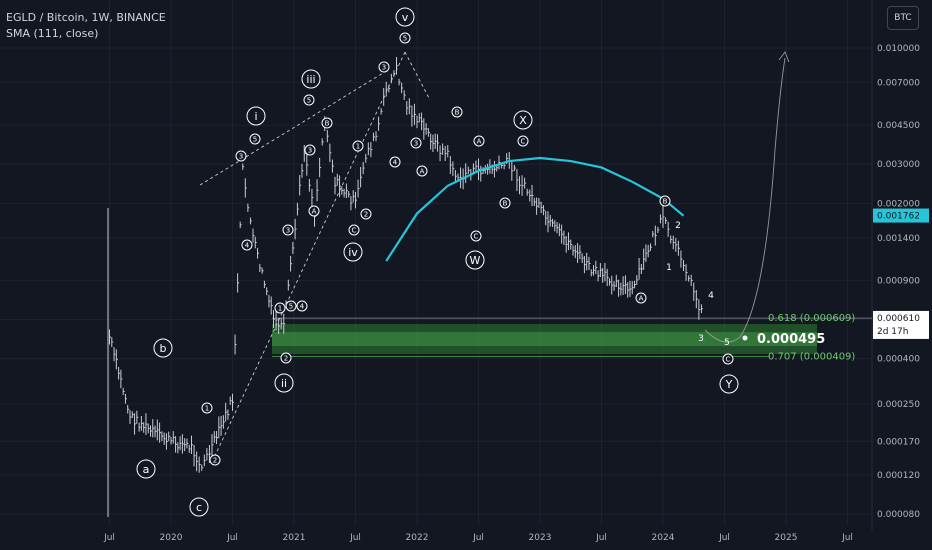  I want to click on wave-label: W, so click(475, 260).